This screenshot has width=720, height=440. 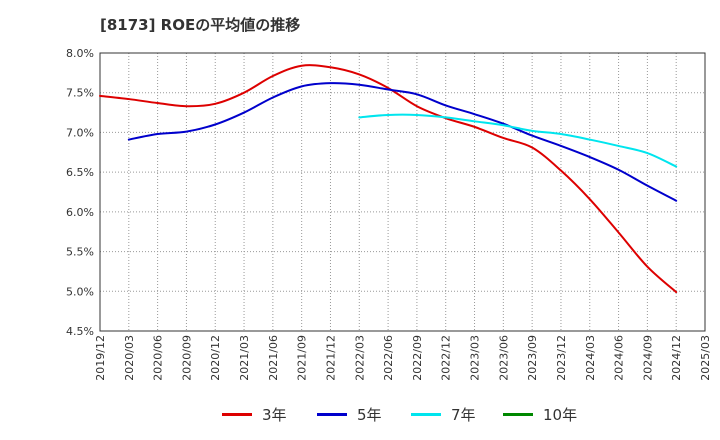 What do you see at coordinates (560, 415) in the screenshot?
I see `legend-label-10y: 10年` at bounding box center [560, 415].